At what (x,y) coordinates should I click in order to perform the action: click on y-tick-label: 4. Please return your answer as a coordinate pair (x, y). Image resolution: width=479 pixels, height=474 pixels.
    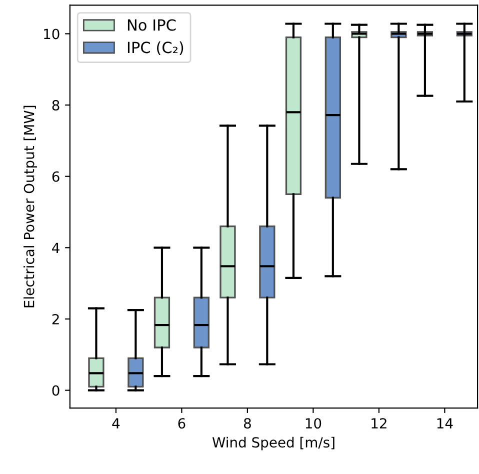
    Looking at the image, I should click on (56, 247).